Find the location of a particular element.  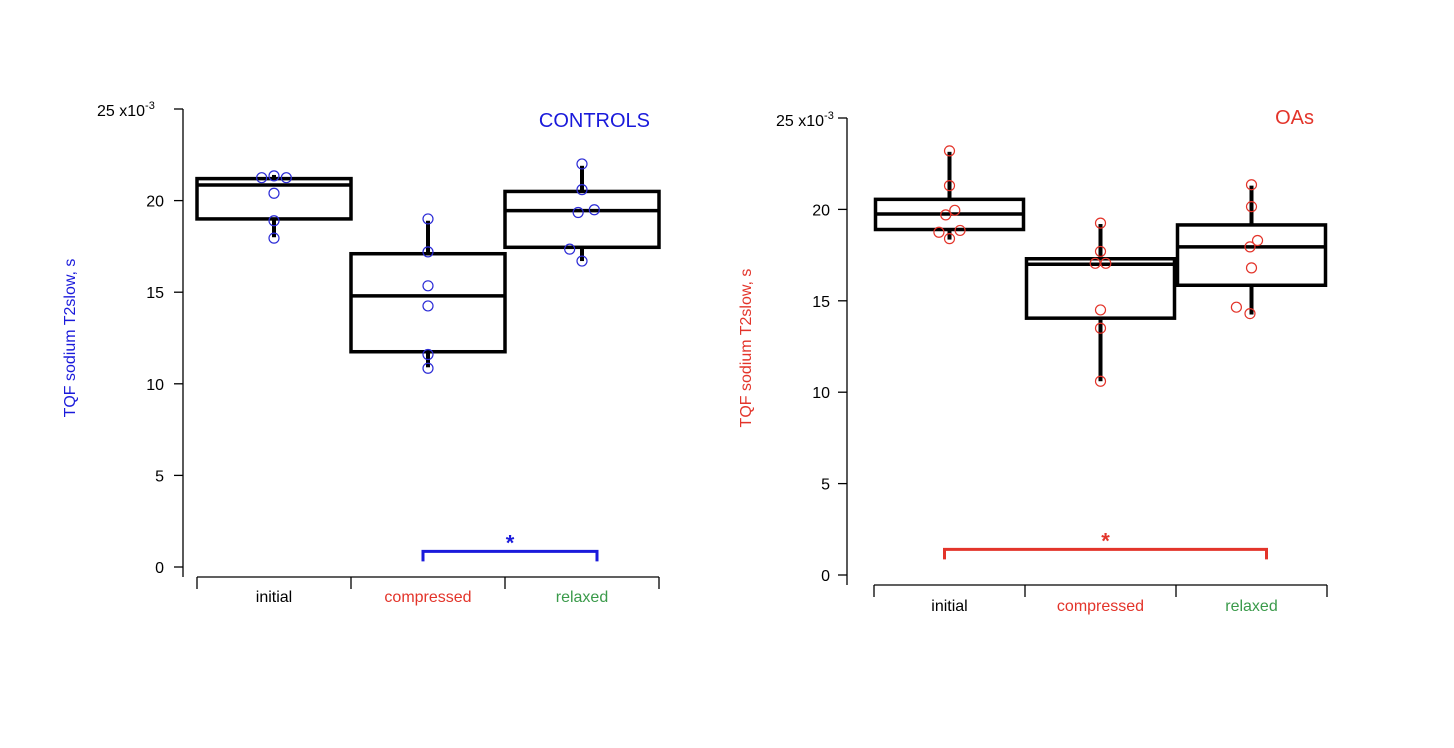

box-initial is located at coordinates (274, 198).